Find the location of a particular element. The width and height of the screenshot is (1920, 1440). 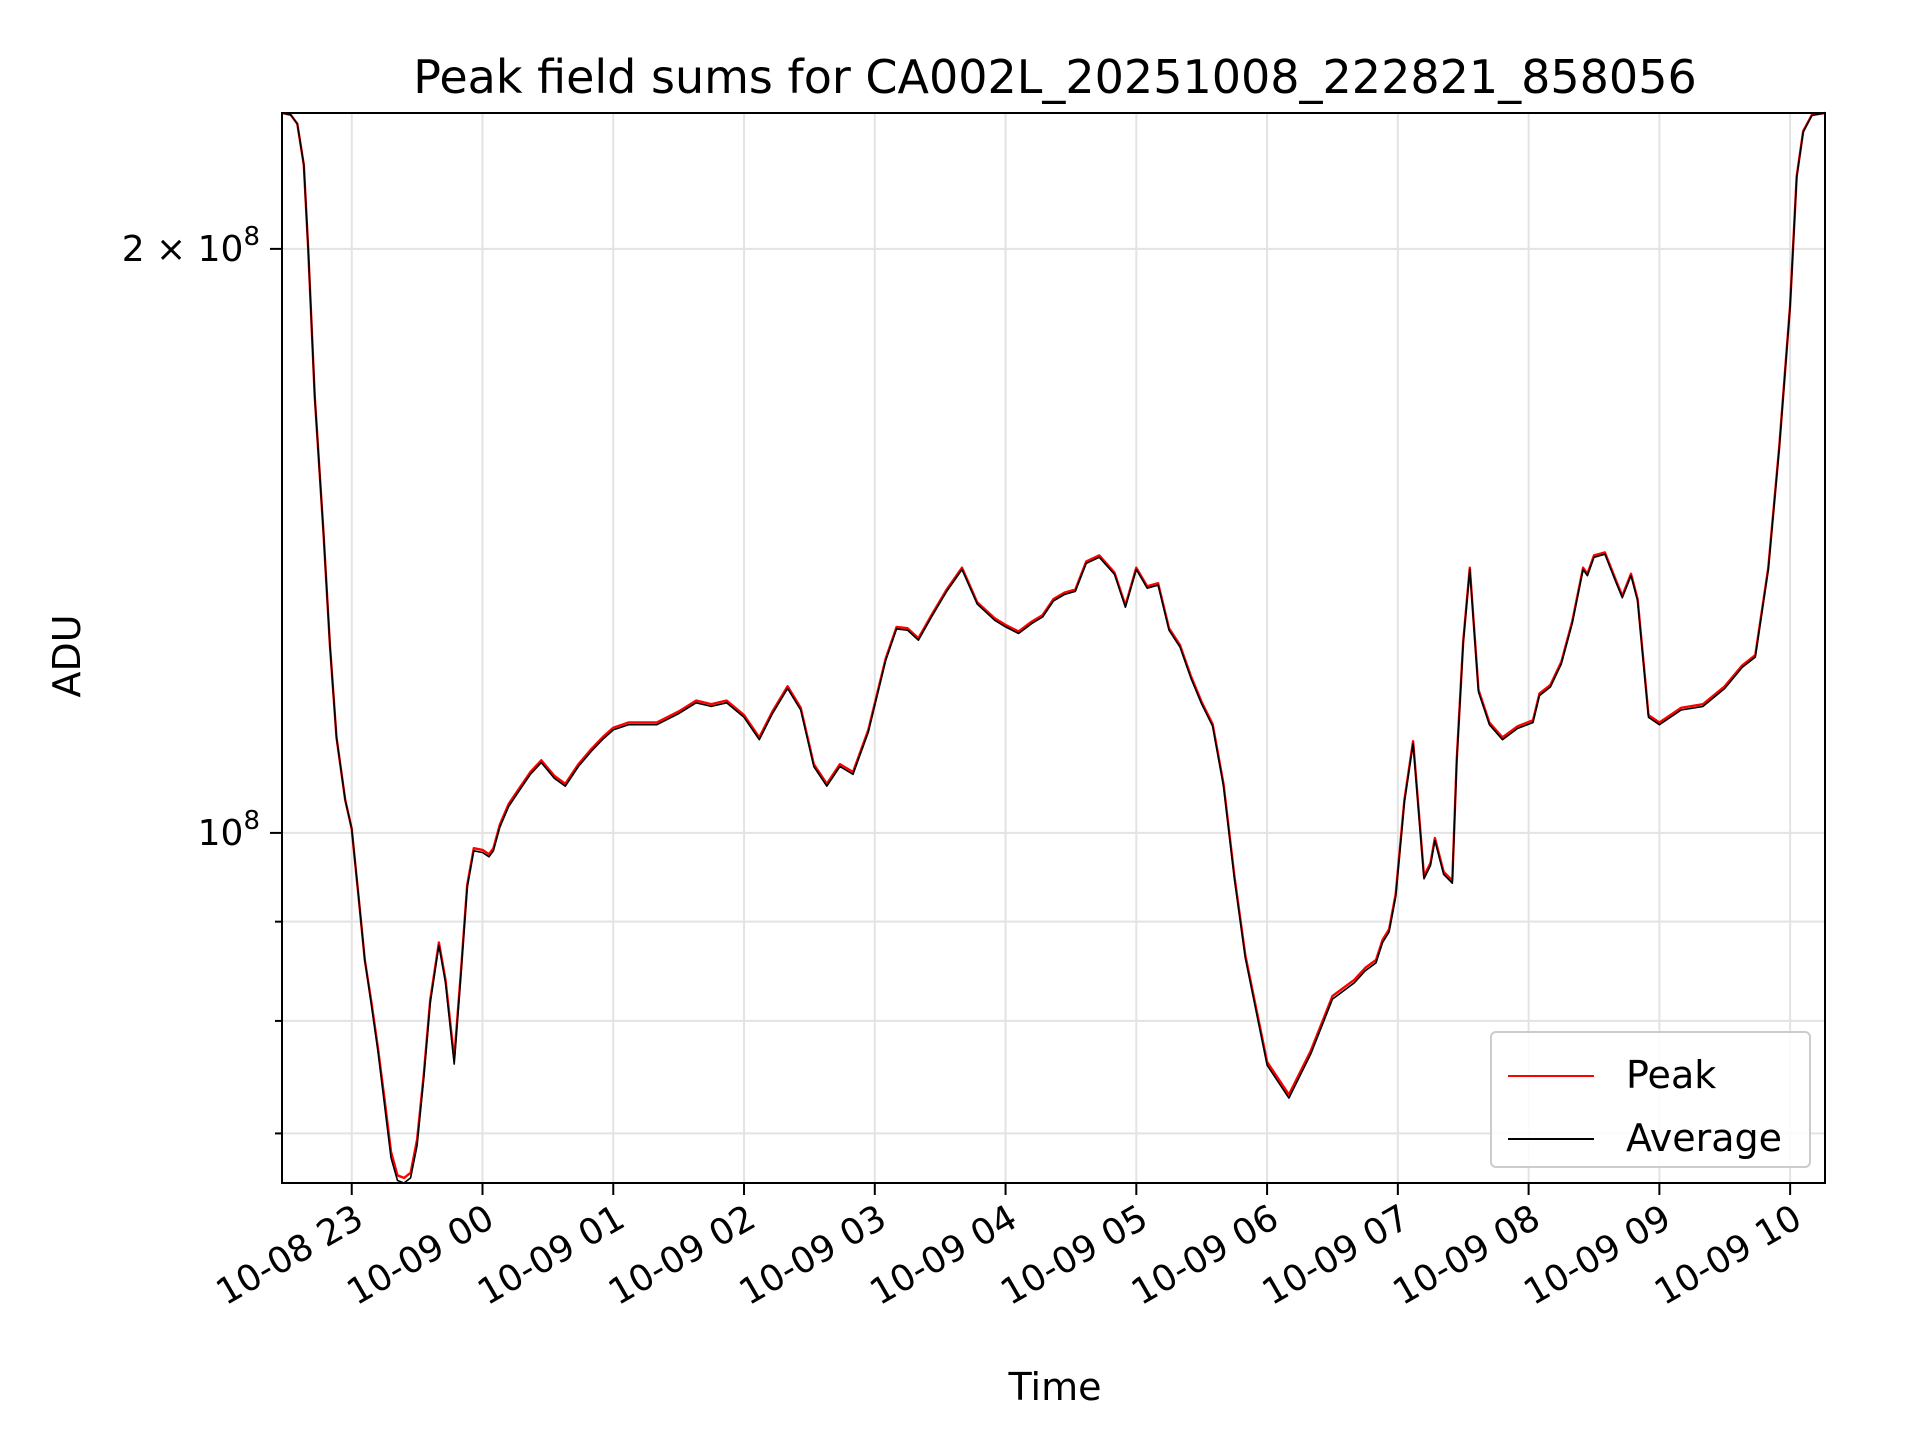

legend-swatch-peak is located at coordinates (1551, 1076).